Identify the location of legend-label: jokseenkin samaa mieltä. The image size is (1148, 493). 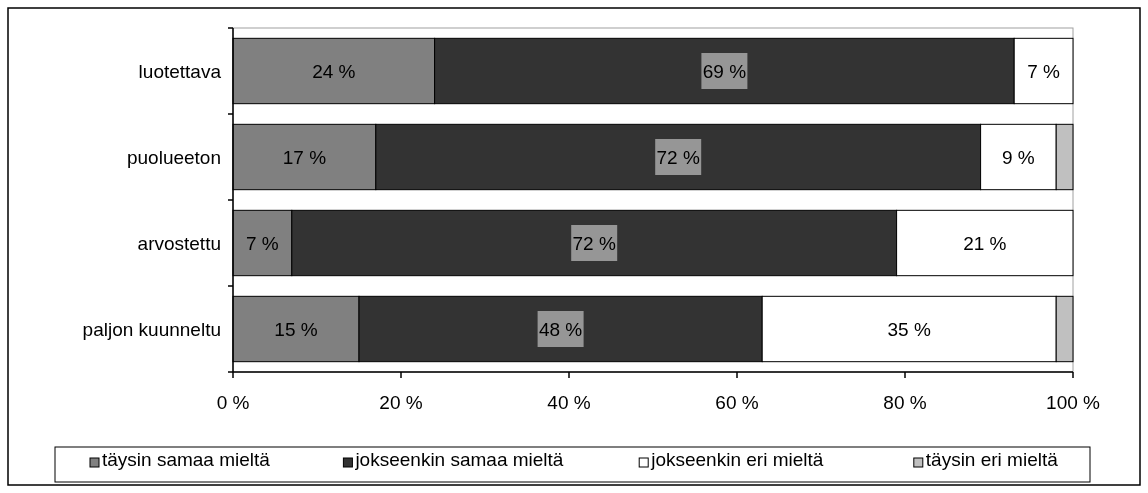
(459, 459).